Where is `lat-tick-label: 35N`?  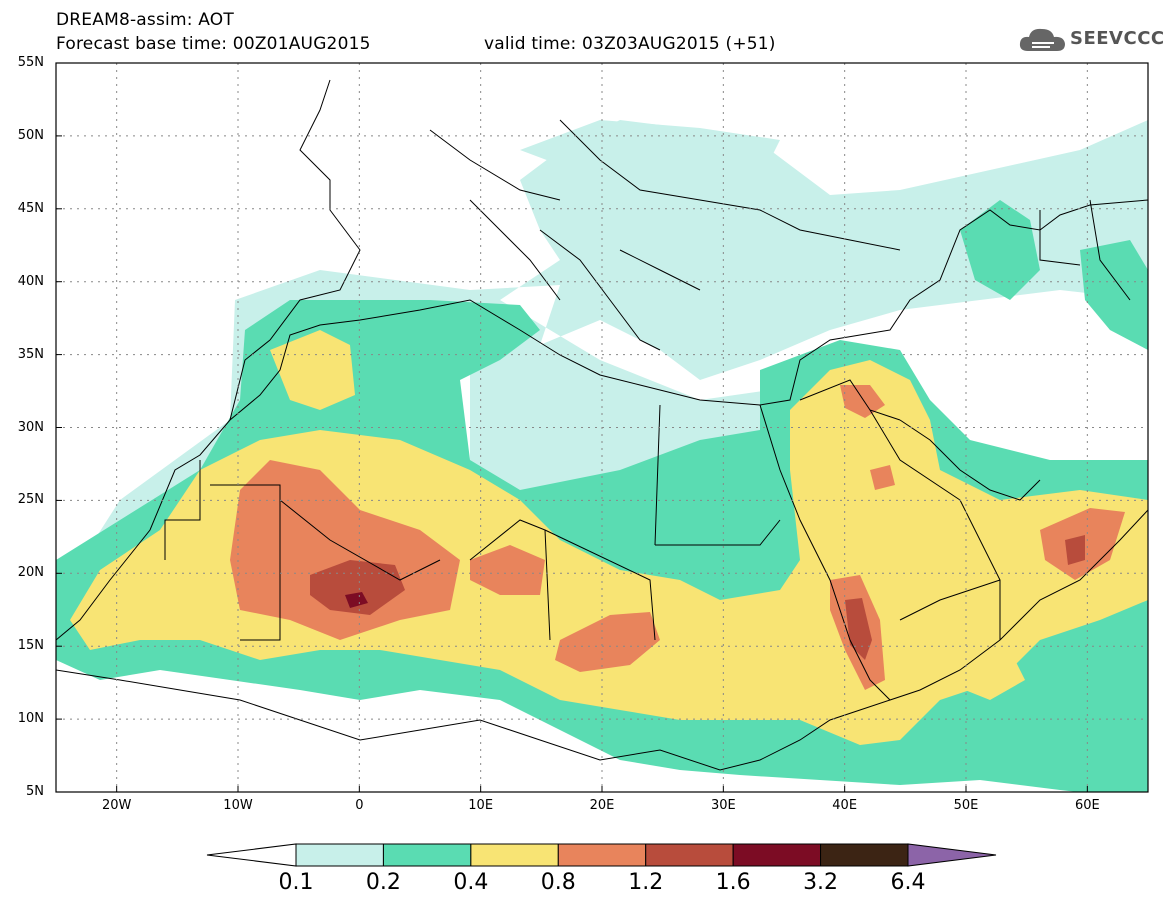
lat-tick-label: 35N is located at coordinates (30, 354).